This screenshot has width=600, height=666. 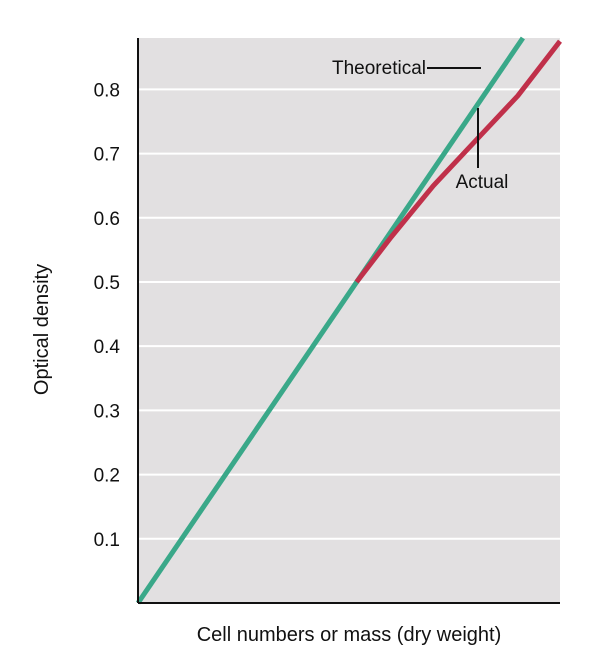 I want to click on theoretical-label: Theoretical, so click(x=379, y=68).